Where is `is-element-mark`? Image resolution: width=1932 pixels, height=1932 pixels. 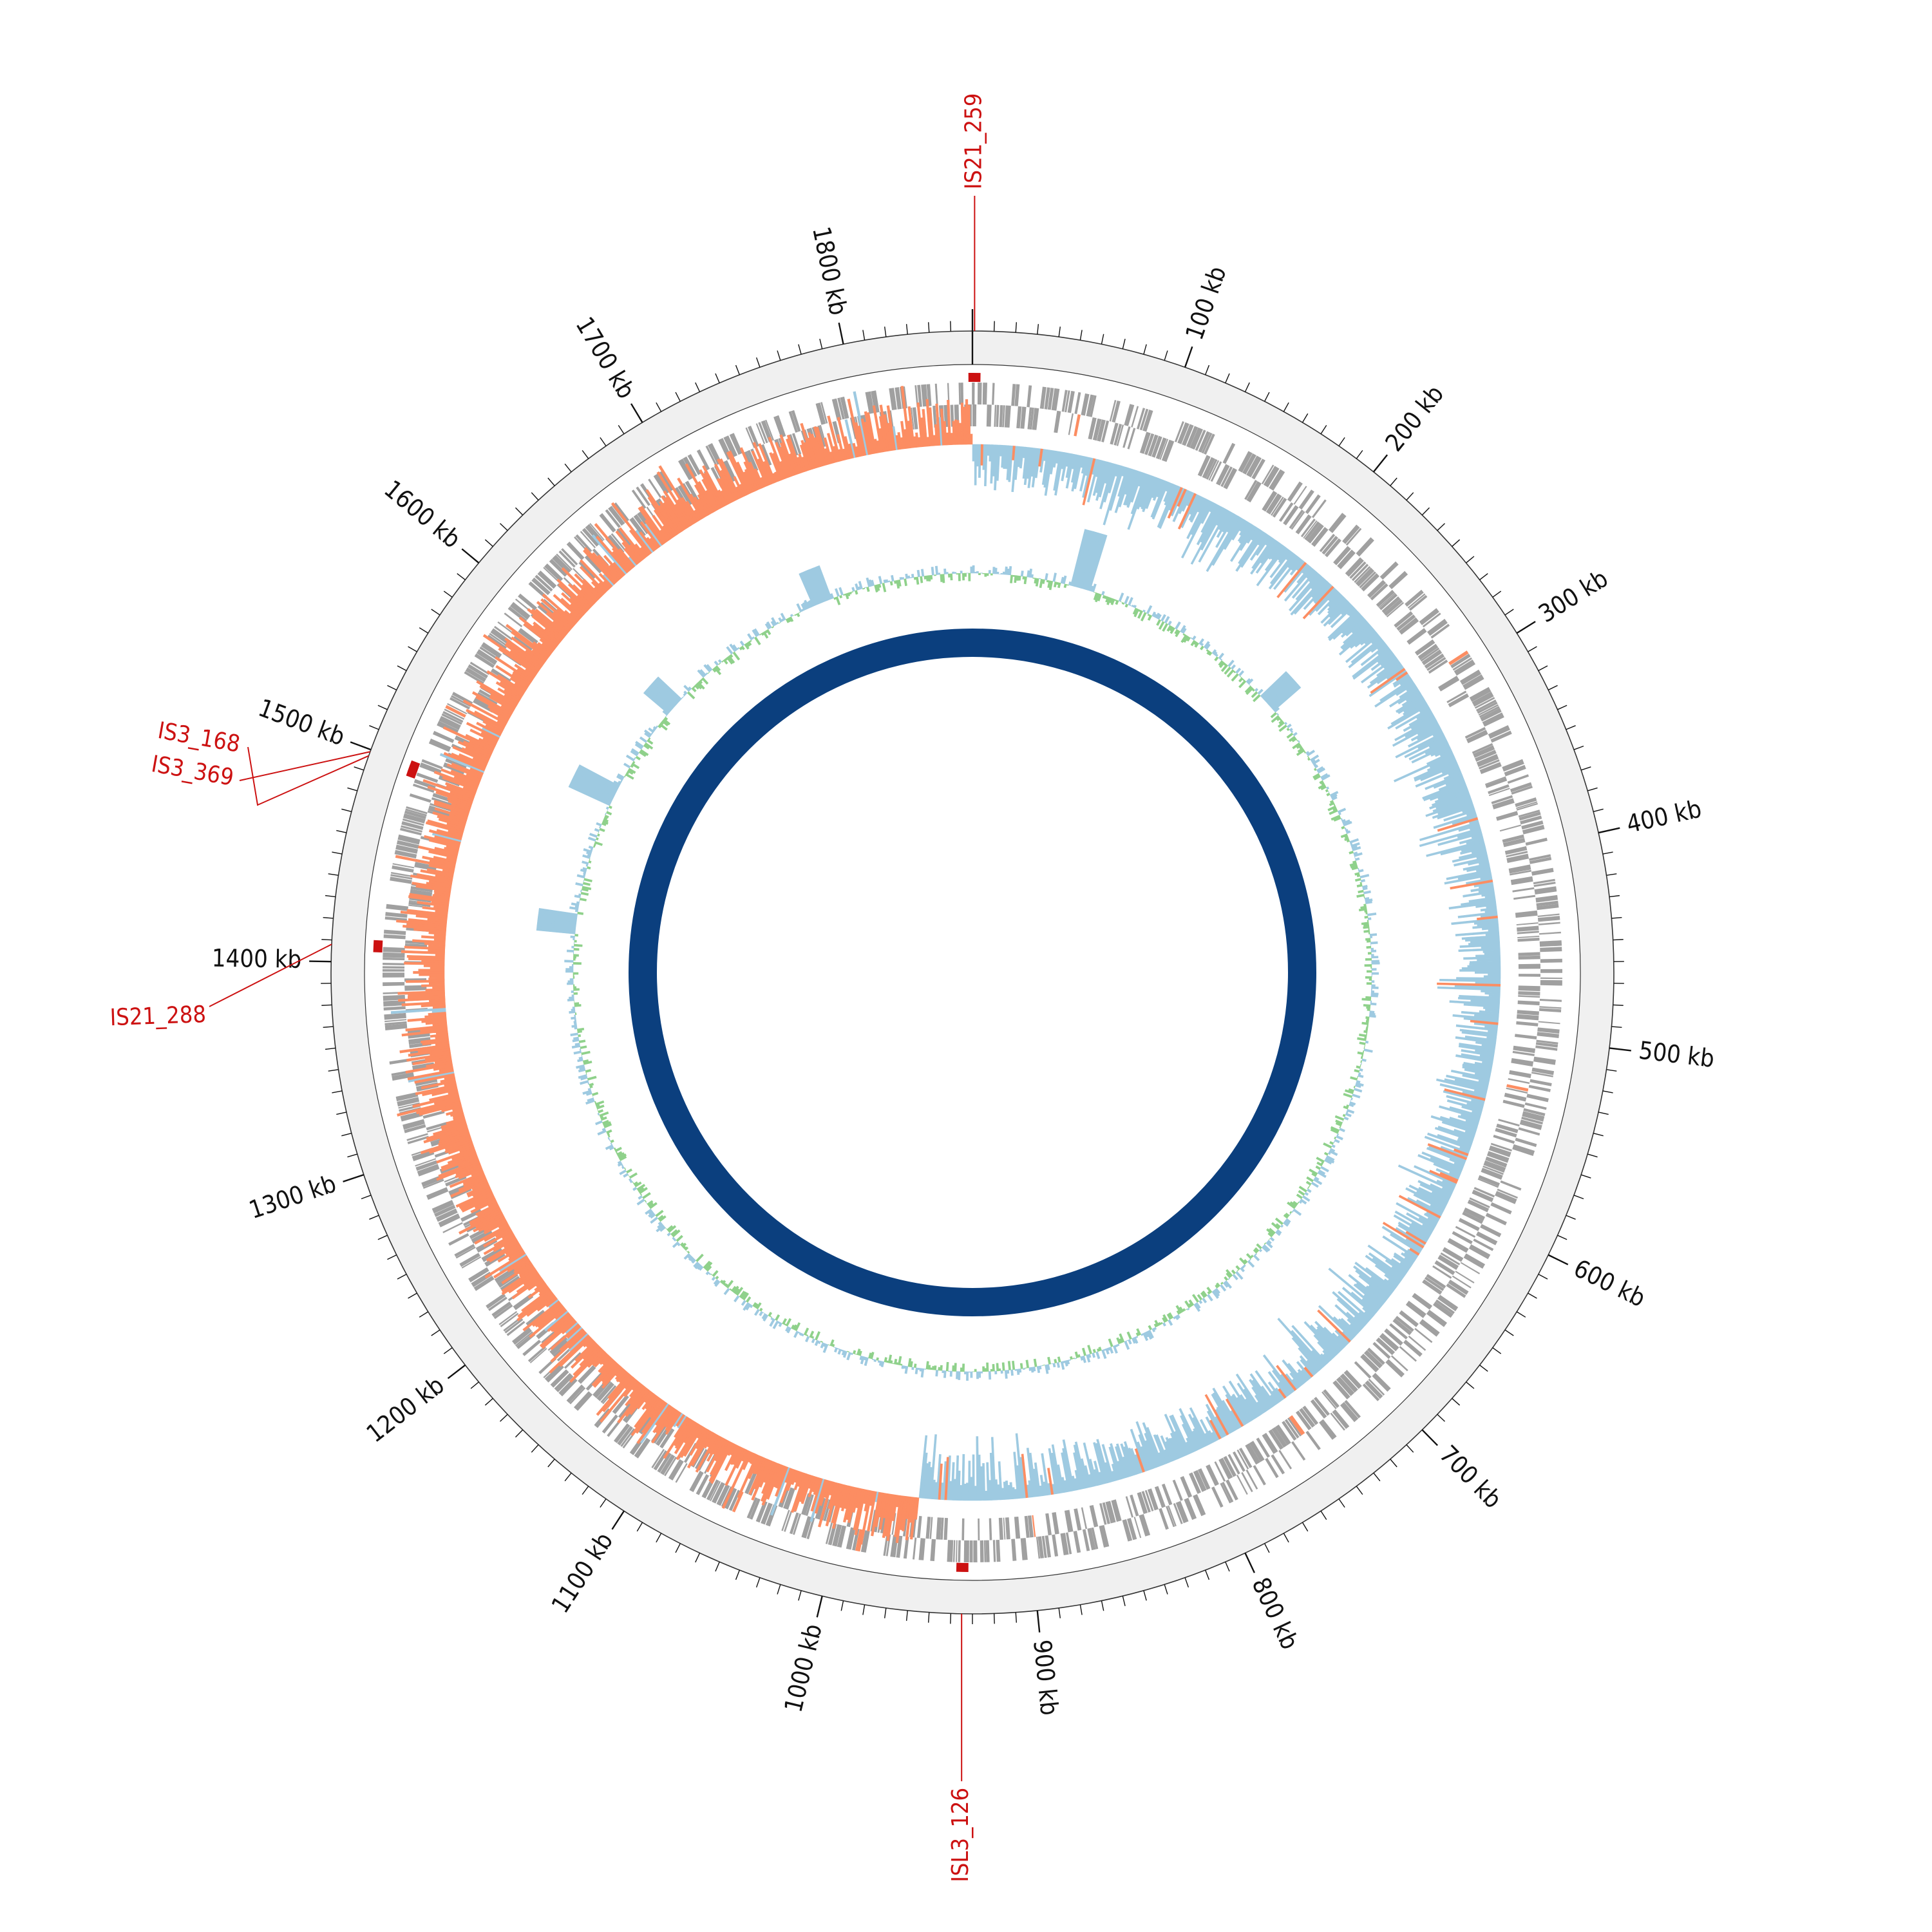 is-element-mark is located at coordinates (378, 946).